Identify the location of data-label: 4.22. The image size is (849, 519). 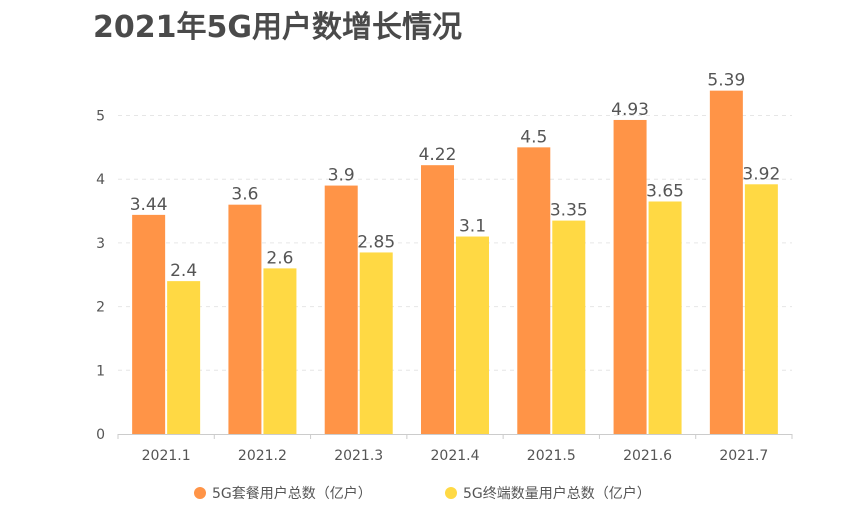
(438, 155).